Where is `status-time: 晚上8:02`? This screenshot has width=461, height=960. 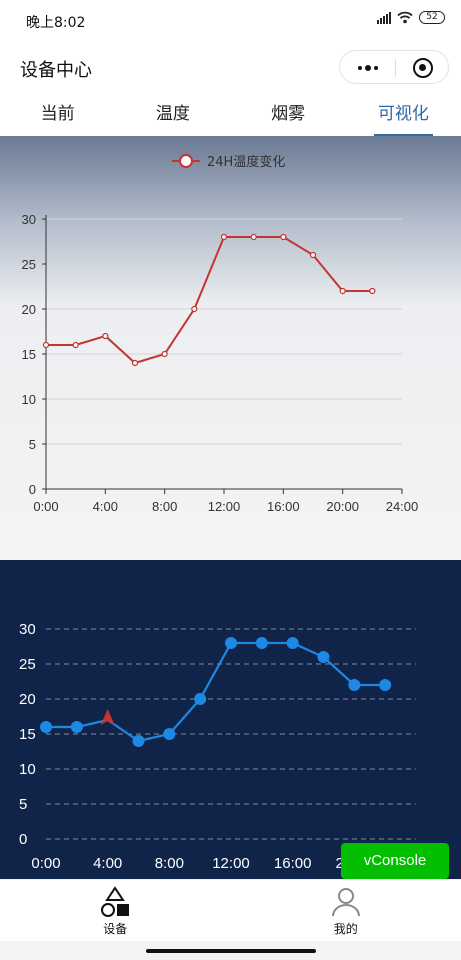 status-time: 晚上8:02 is located at coordinates (56, 23).